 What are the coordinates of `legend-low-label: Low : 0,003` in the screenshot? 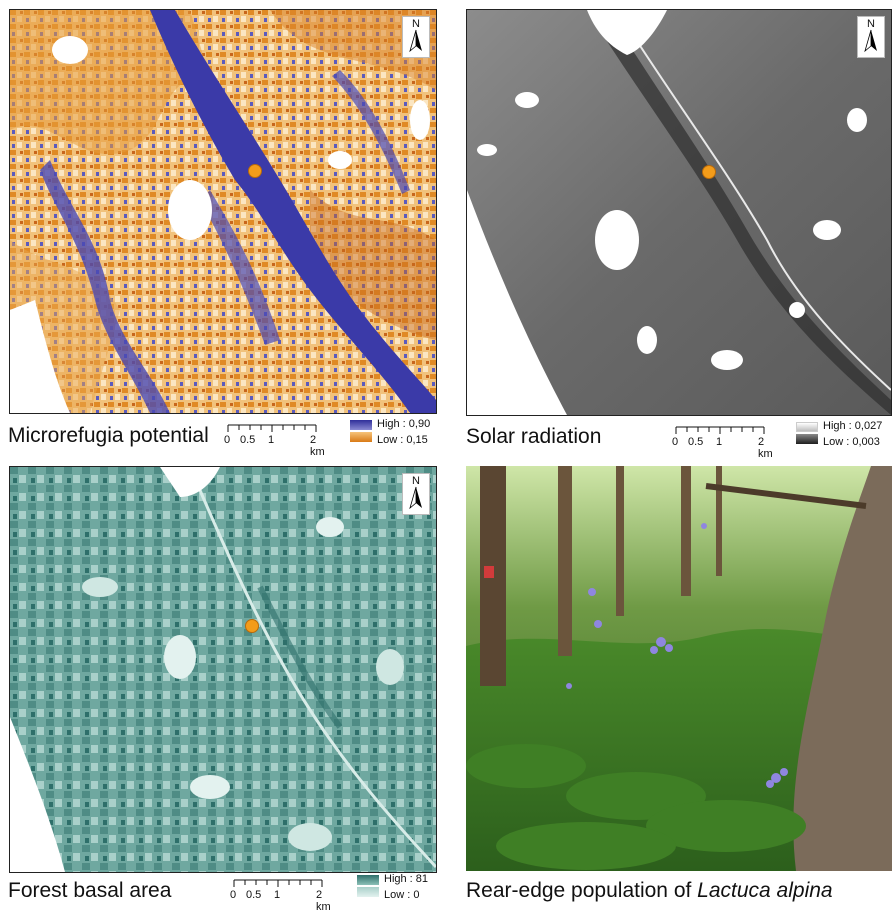 It's located at (851, 442).